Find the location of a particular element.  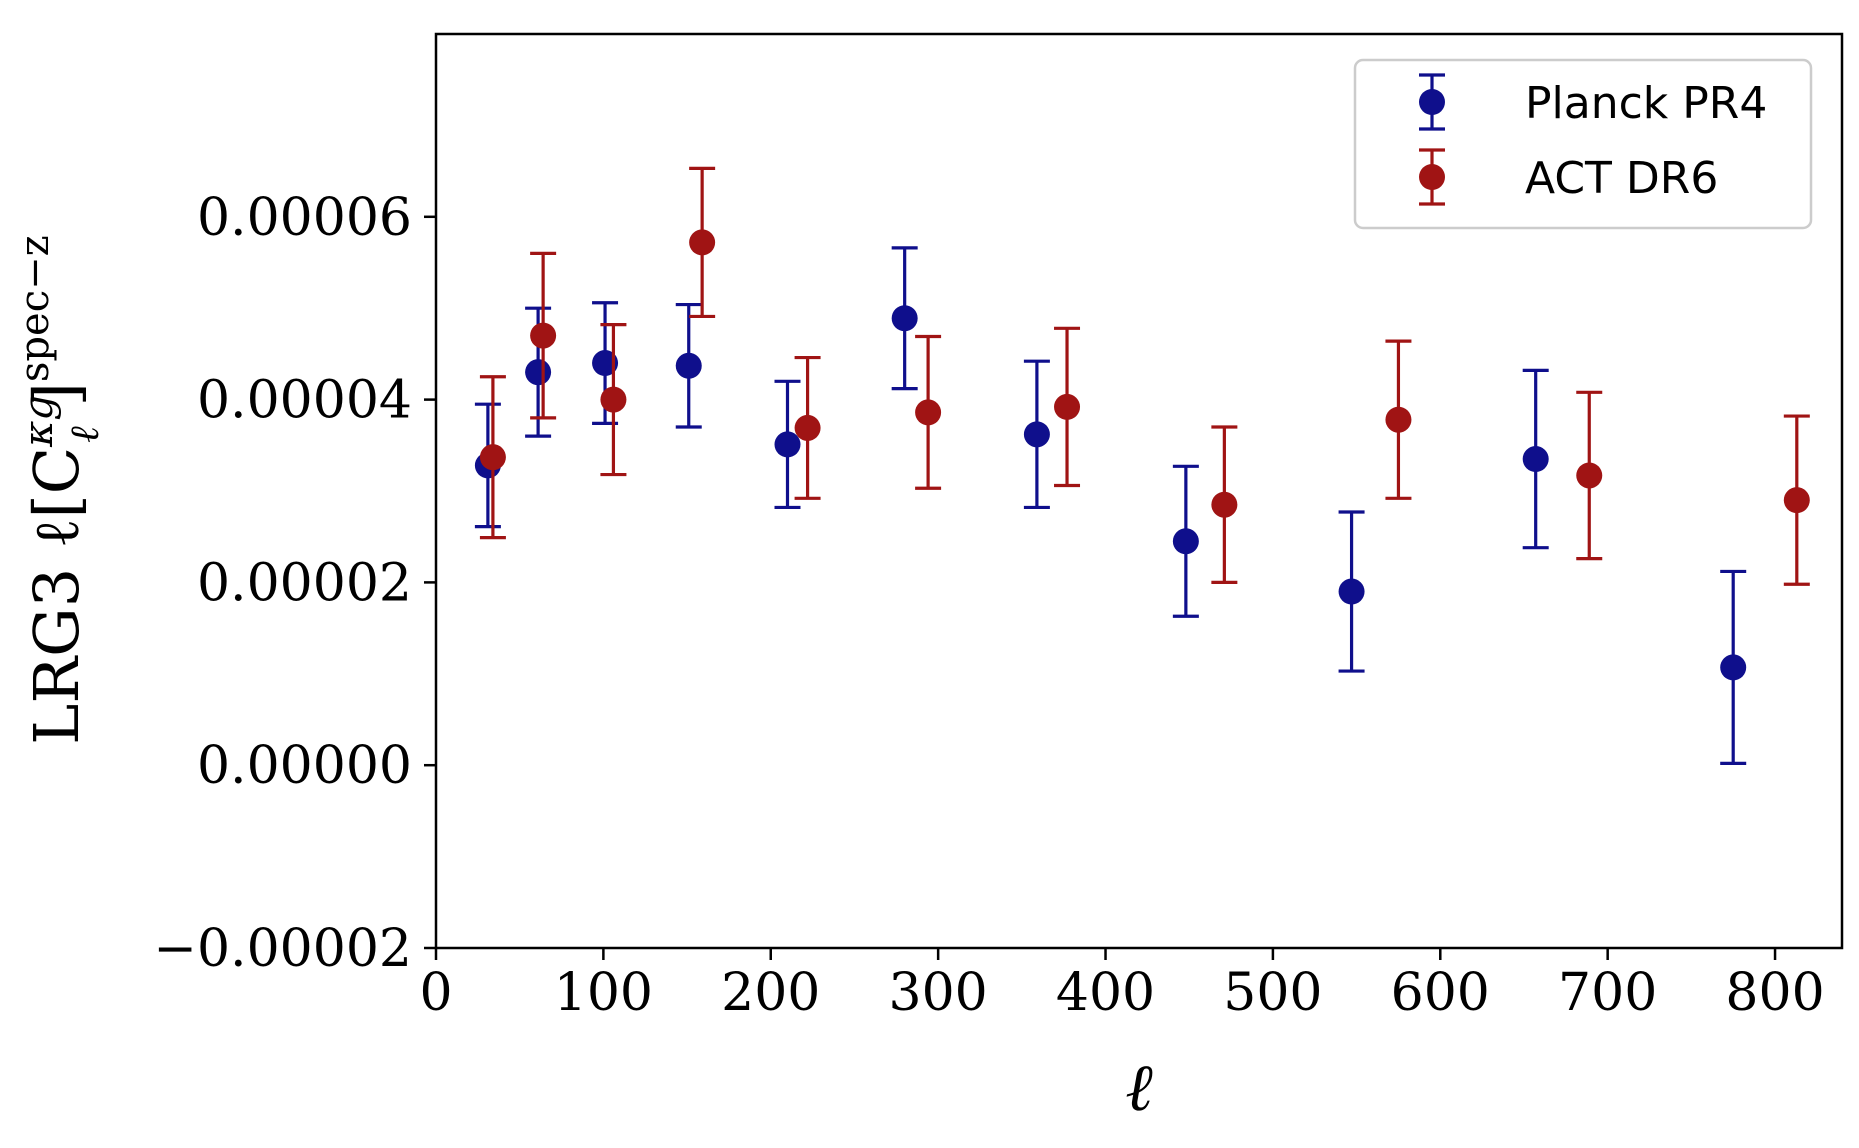

legend-entry-1: ACT DR6 is located at coordinates (1568, 177).